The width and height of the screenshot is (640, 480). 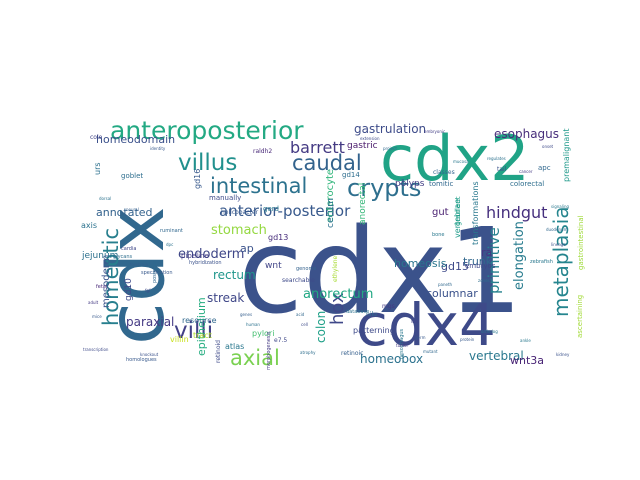 What do you see at coordinates (335, 268) in the screenshot?
I see `word-ethylene: ethylene` at bounding box center [335, 268].